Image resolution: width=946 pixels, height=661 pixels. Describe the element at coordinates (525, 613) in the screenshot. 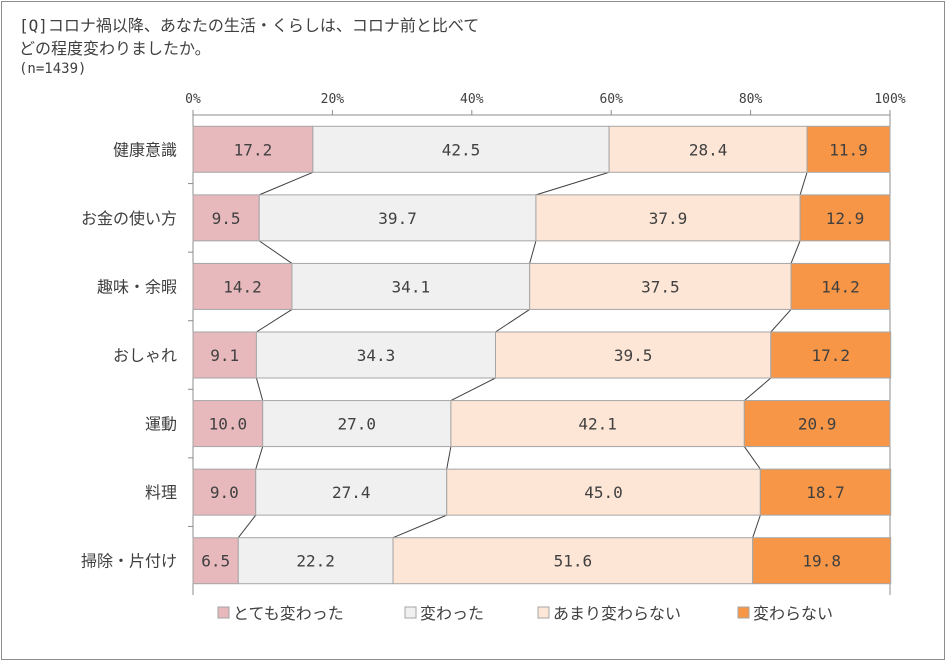

I see `legend: とても変わった 変わった あまり変わらない 変わらない` at that location.